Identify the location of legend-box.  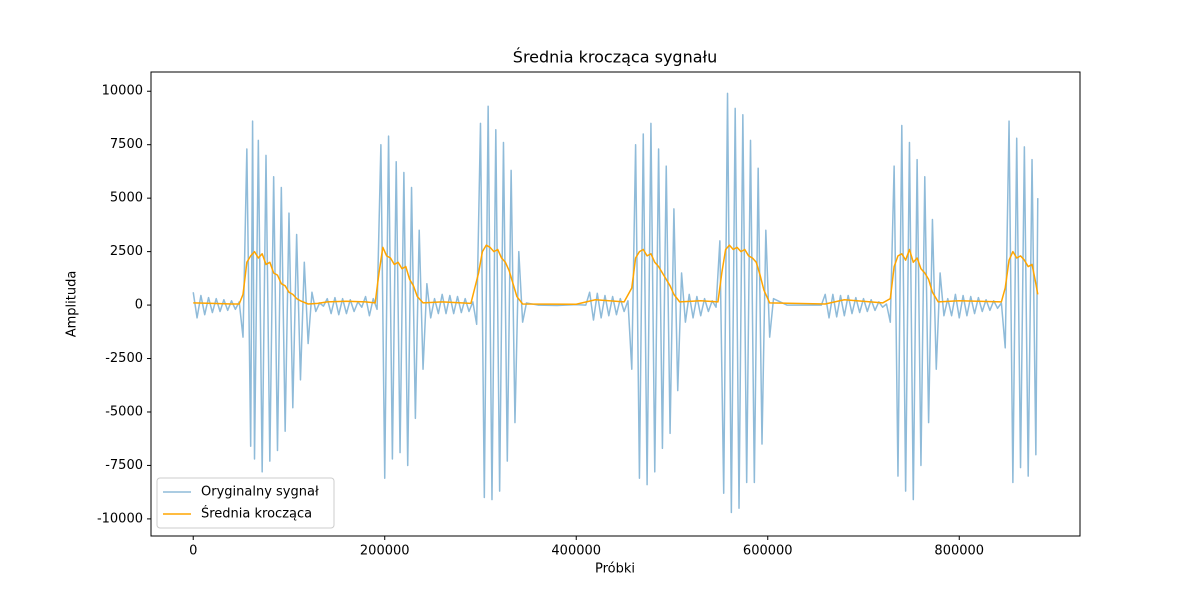
(245, 503).